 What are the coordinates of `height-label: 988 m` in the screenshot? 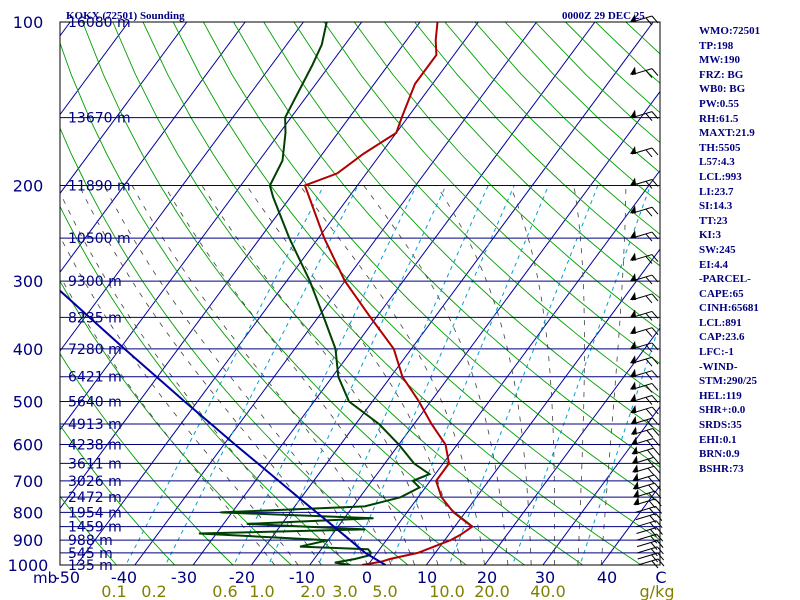 It's located at (90, 541).